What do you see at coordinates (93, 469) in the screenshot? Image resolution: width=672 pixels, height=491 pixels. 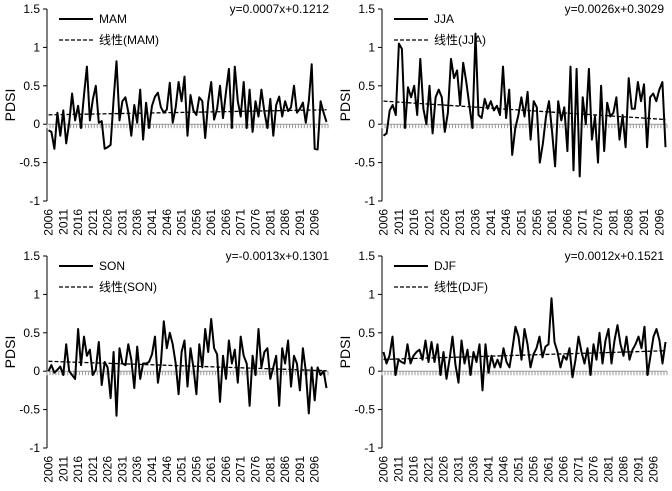 I see `x-tick-label: 2021` at bounding box center [93, 469].